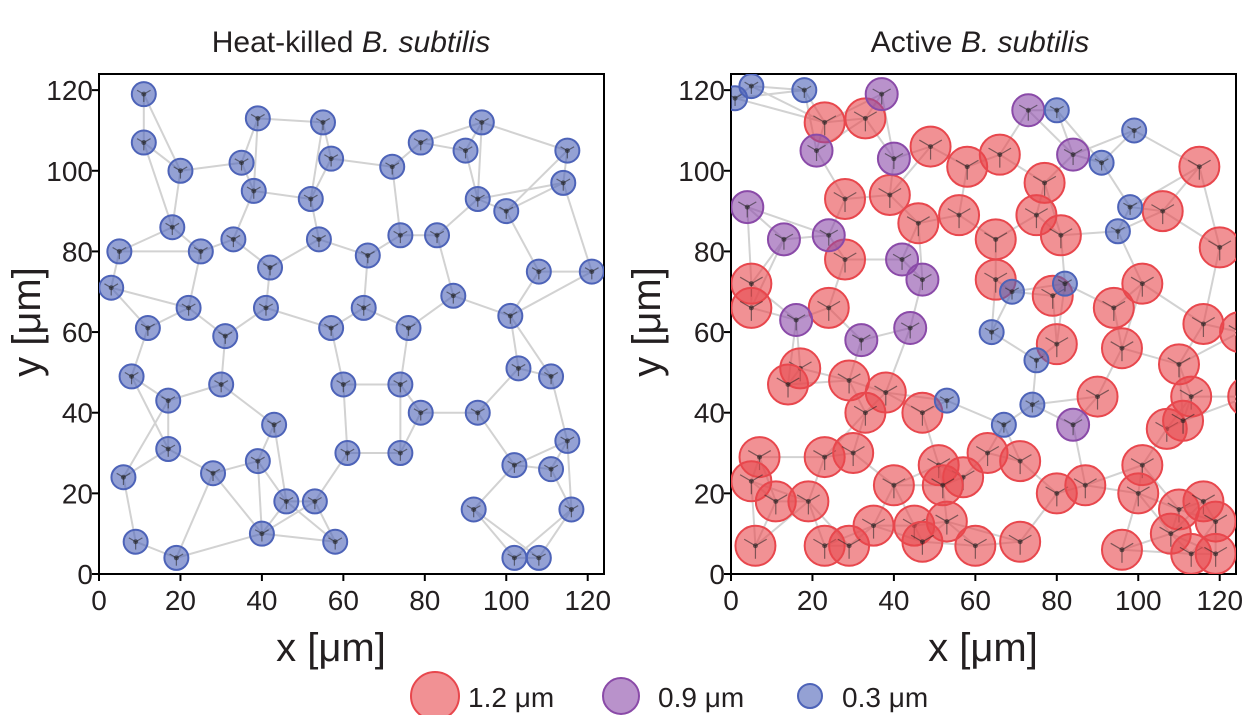 The image size is (1252, 715). I want to click on legend-marker-medium, so click(621, 696).